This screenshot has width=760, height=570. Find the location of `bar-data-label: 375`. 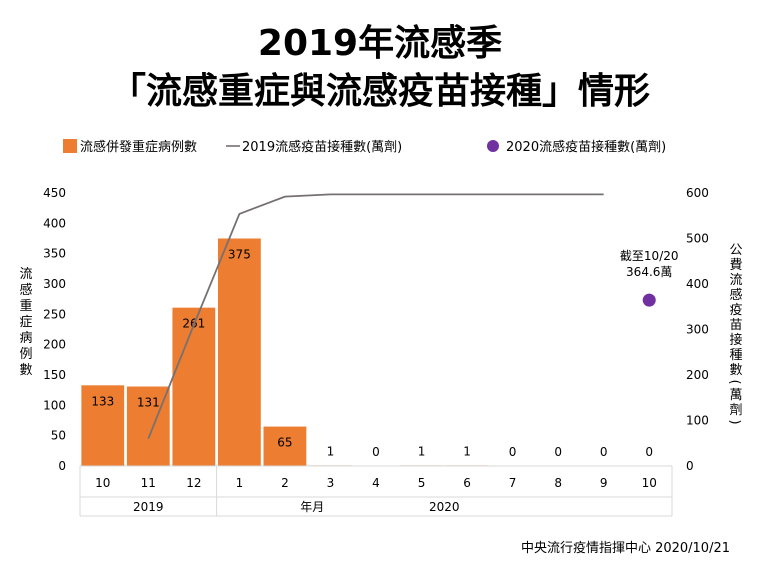

bar-data-label: 375 is located at coordinates (239, 255).